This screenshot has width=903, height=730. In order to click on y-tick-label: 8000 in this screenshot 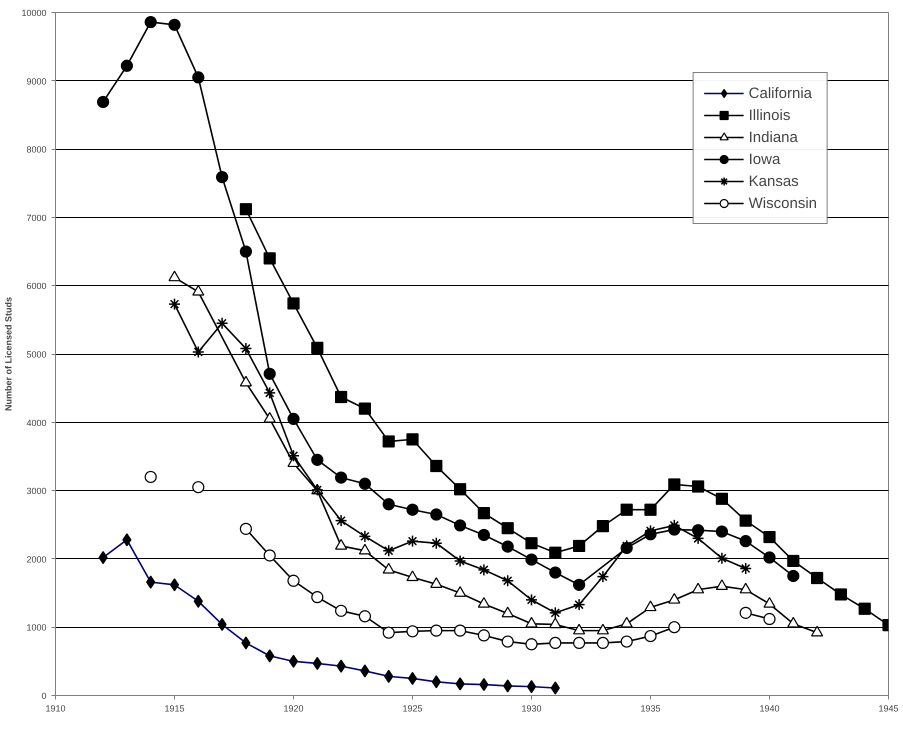, I will do `click(36, 149)`.